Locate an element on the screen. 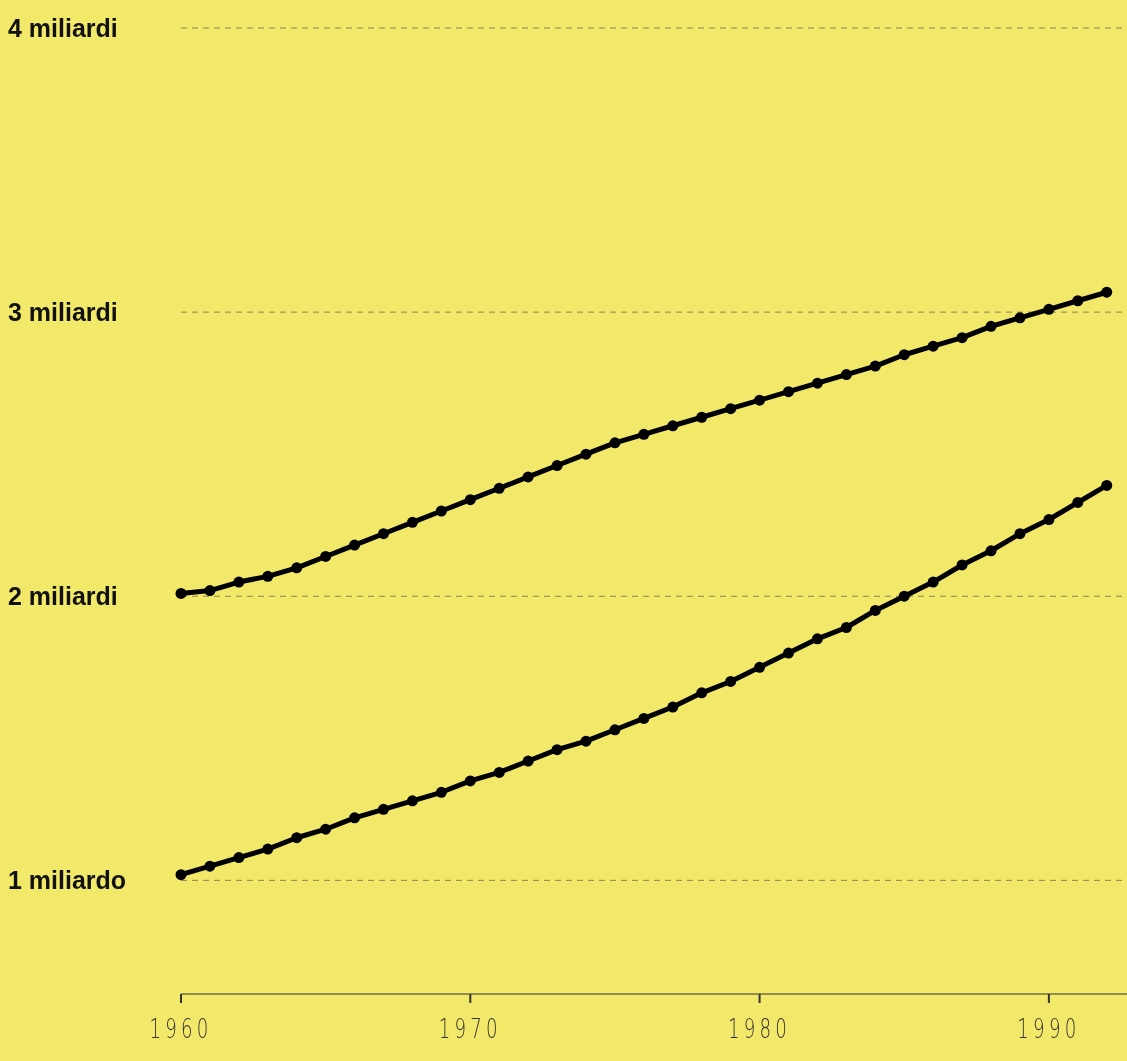 The height and width of the screenshot is (1061, 1127). y-tick-label: 1 miliardo is located at coordinates (67, 880).